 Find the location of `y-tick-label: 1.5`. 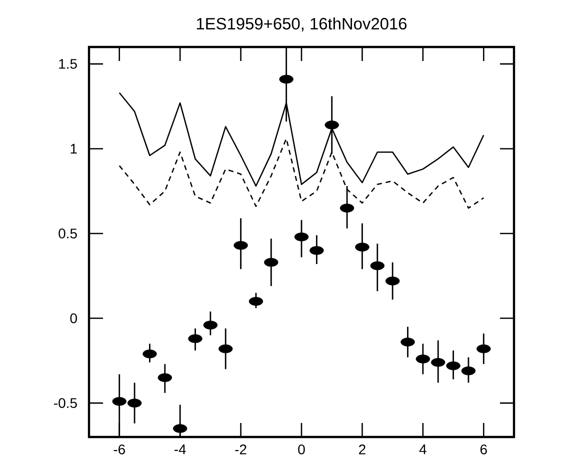

y-tick-label: 1.5 is located at coordinates (68, 64).